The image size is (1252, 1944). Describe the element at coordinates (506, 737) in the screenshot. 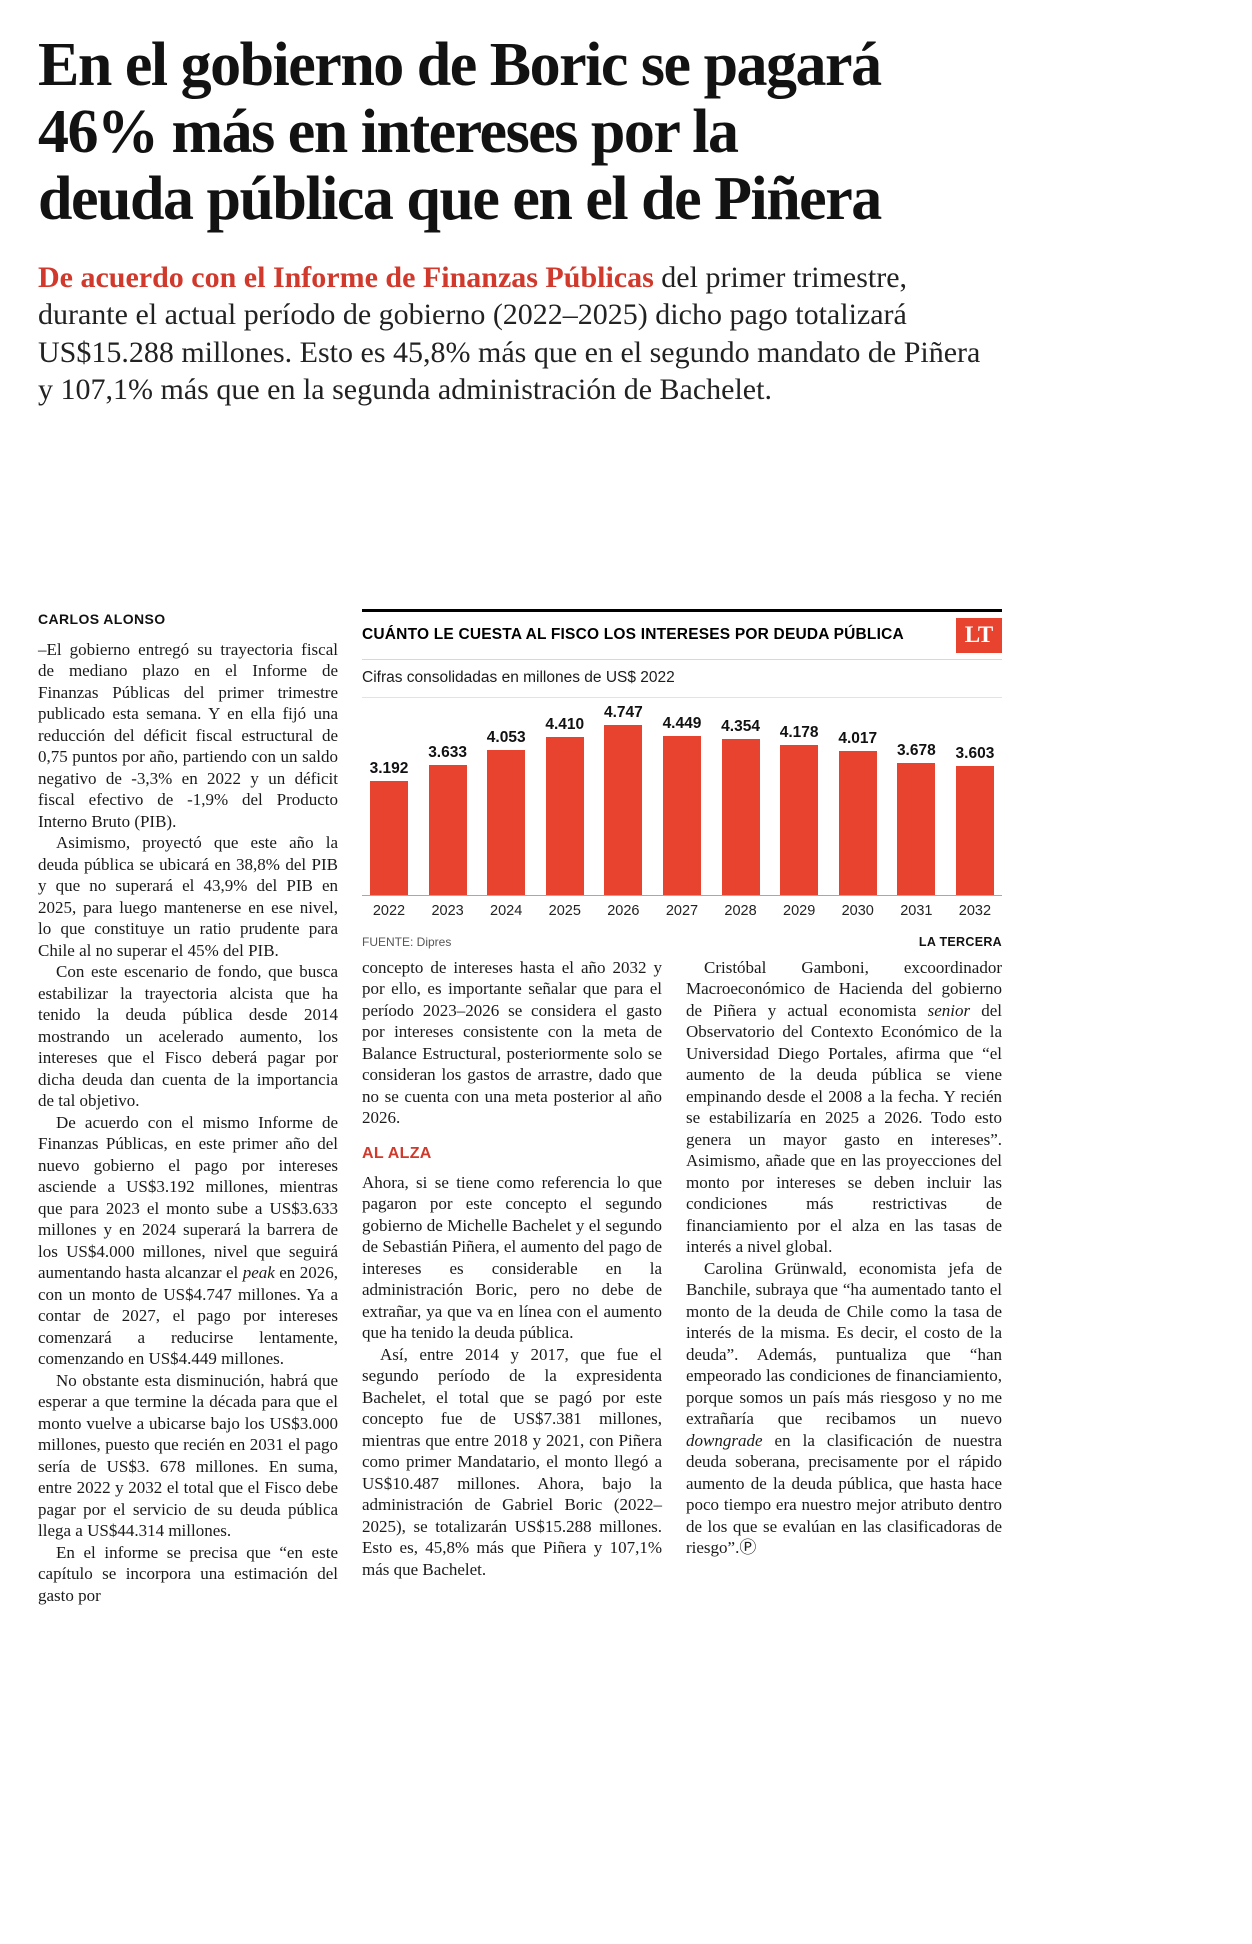

I see `bar-value-label: 4.053` at that location.